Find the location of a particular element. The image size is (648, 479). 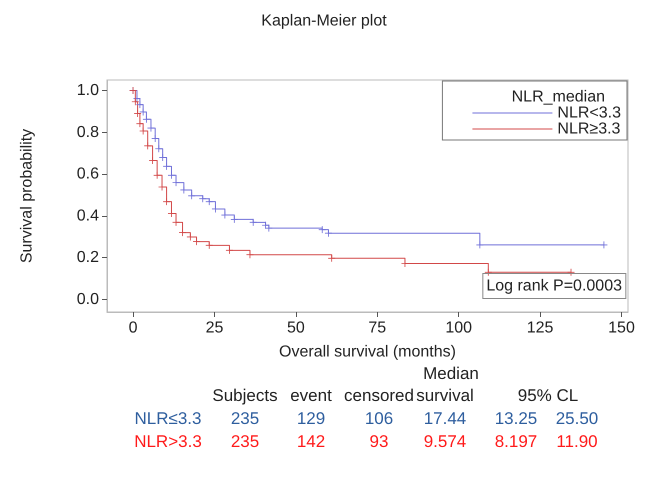

legend-label: NLR≥3.3 is located at coordinates (589, 129).